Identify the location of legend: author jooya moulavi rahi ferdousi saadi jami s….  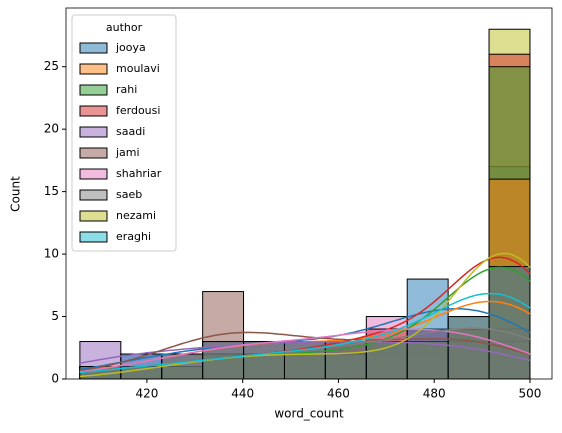
(124, 133).